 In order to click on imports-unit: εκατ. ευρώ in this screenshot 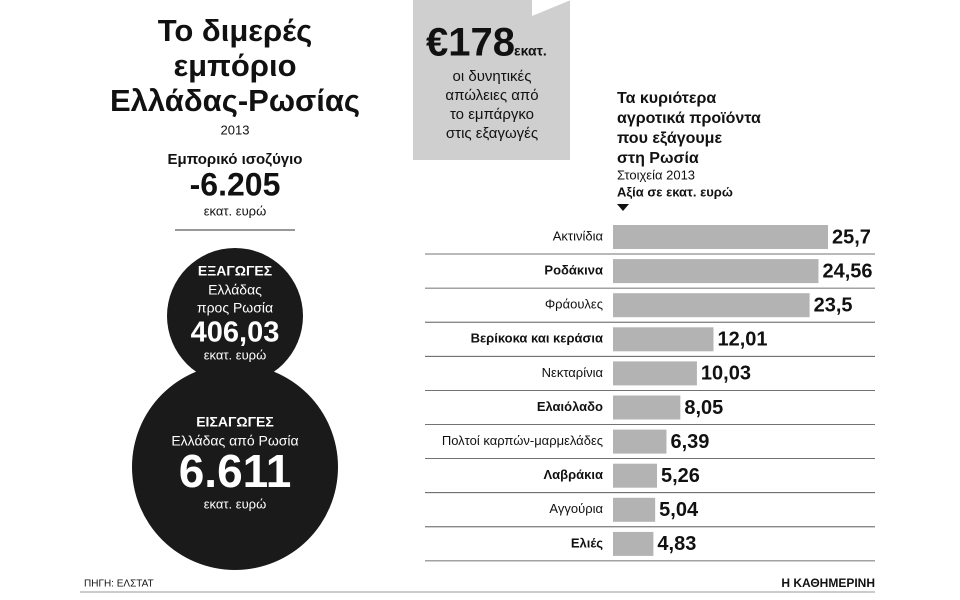, I will do `click(235, 503)`.